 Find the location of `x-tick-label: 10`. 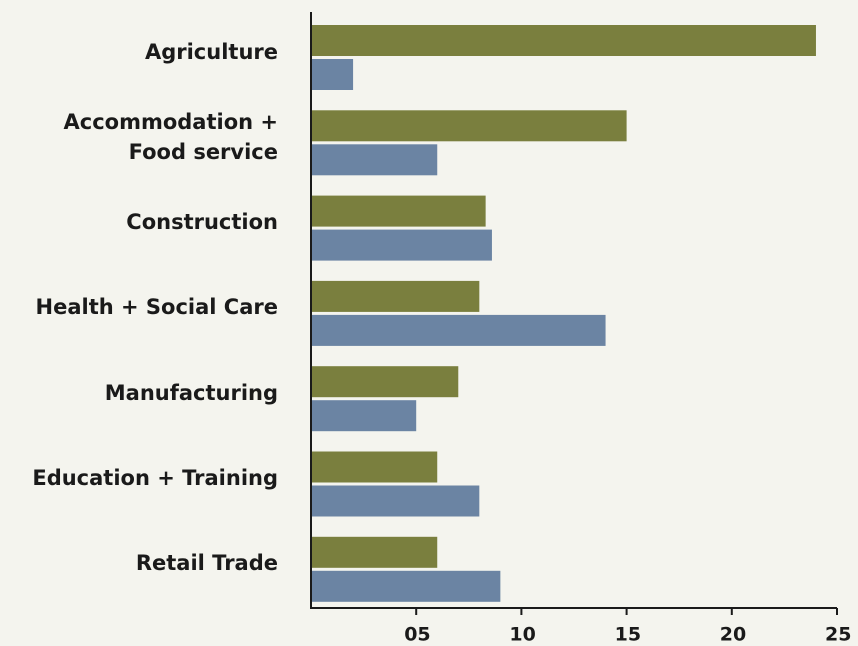

x-tick-label: 10 is located at coordinates (522, 635).